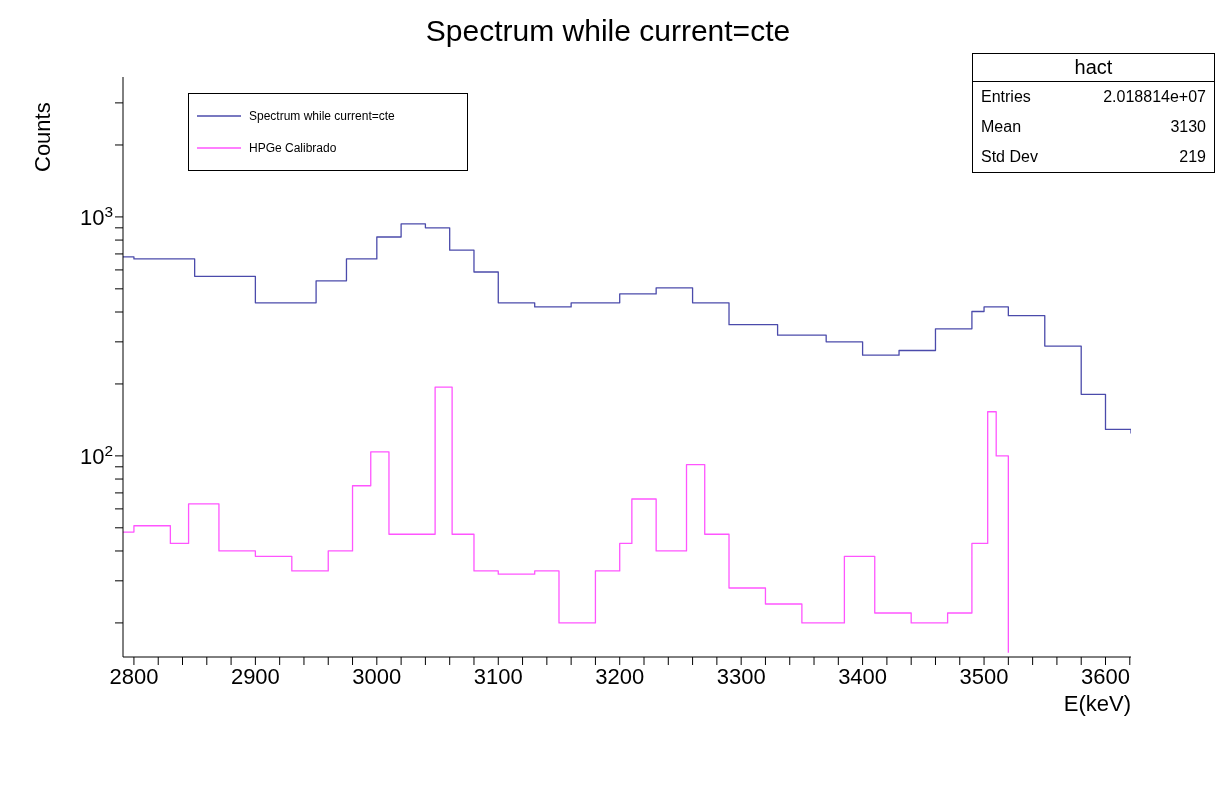 This screenshot has width=1218, height=801. I want to click on text: 219, so click(1192, 157).